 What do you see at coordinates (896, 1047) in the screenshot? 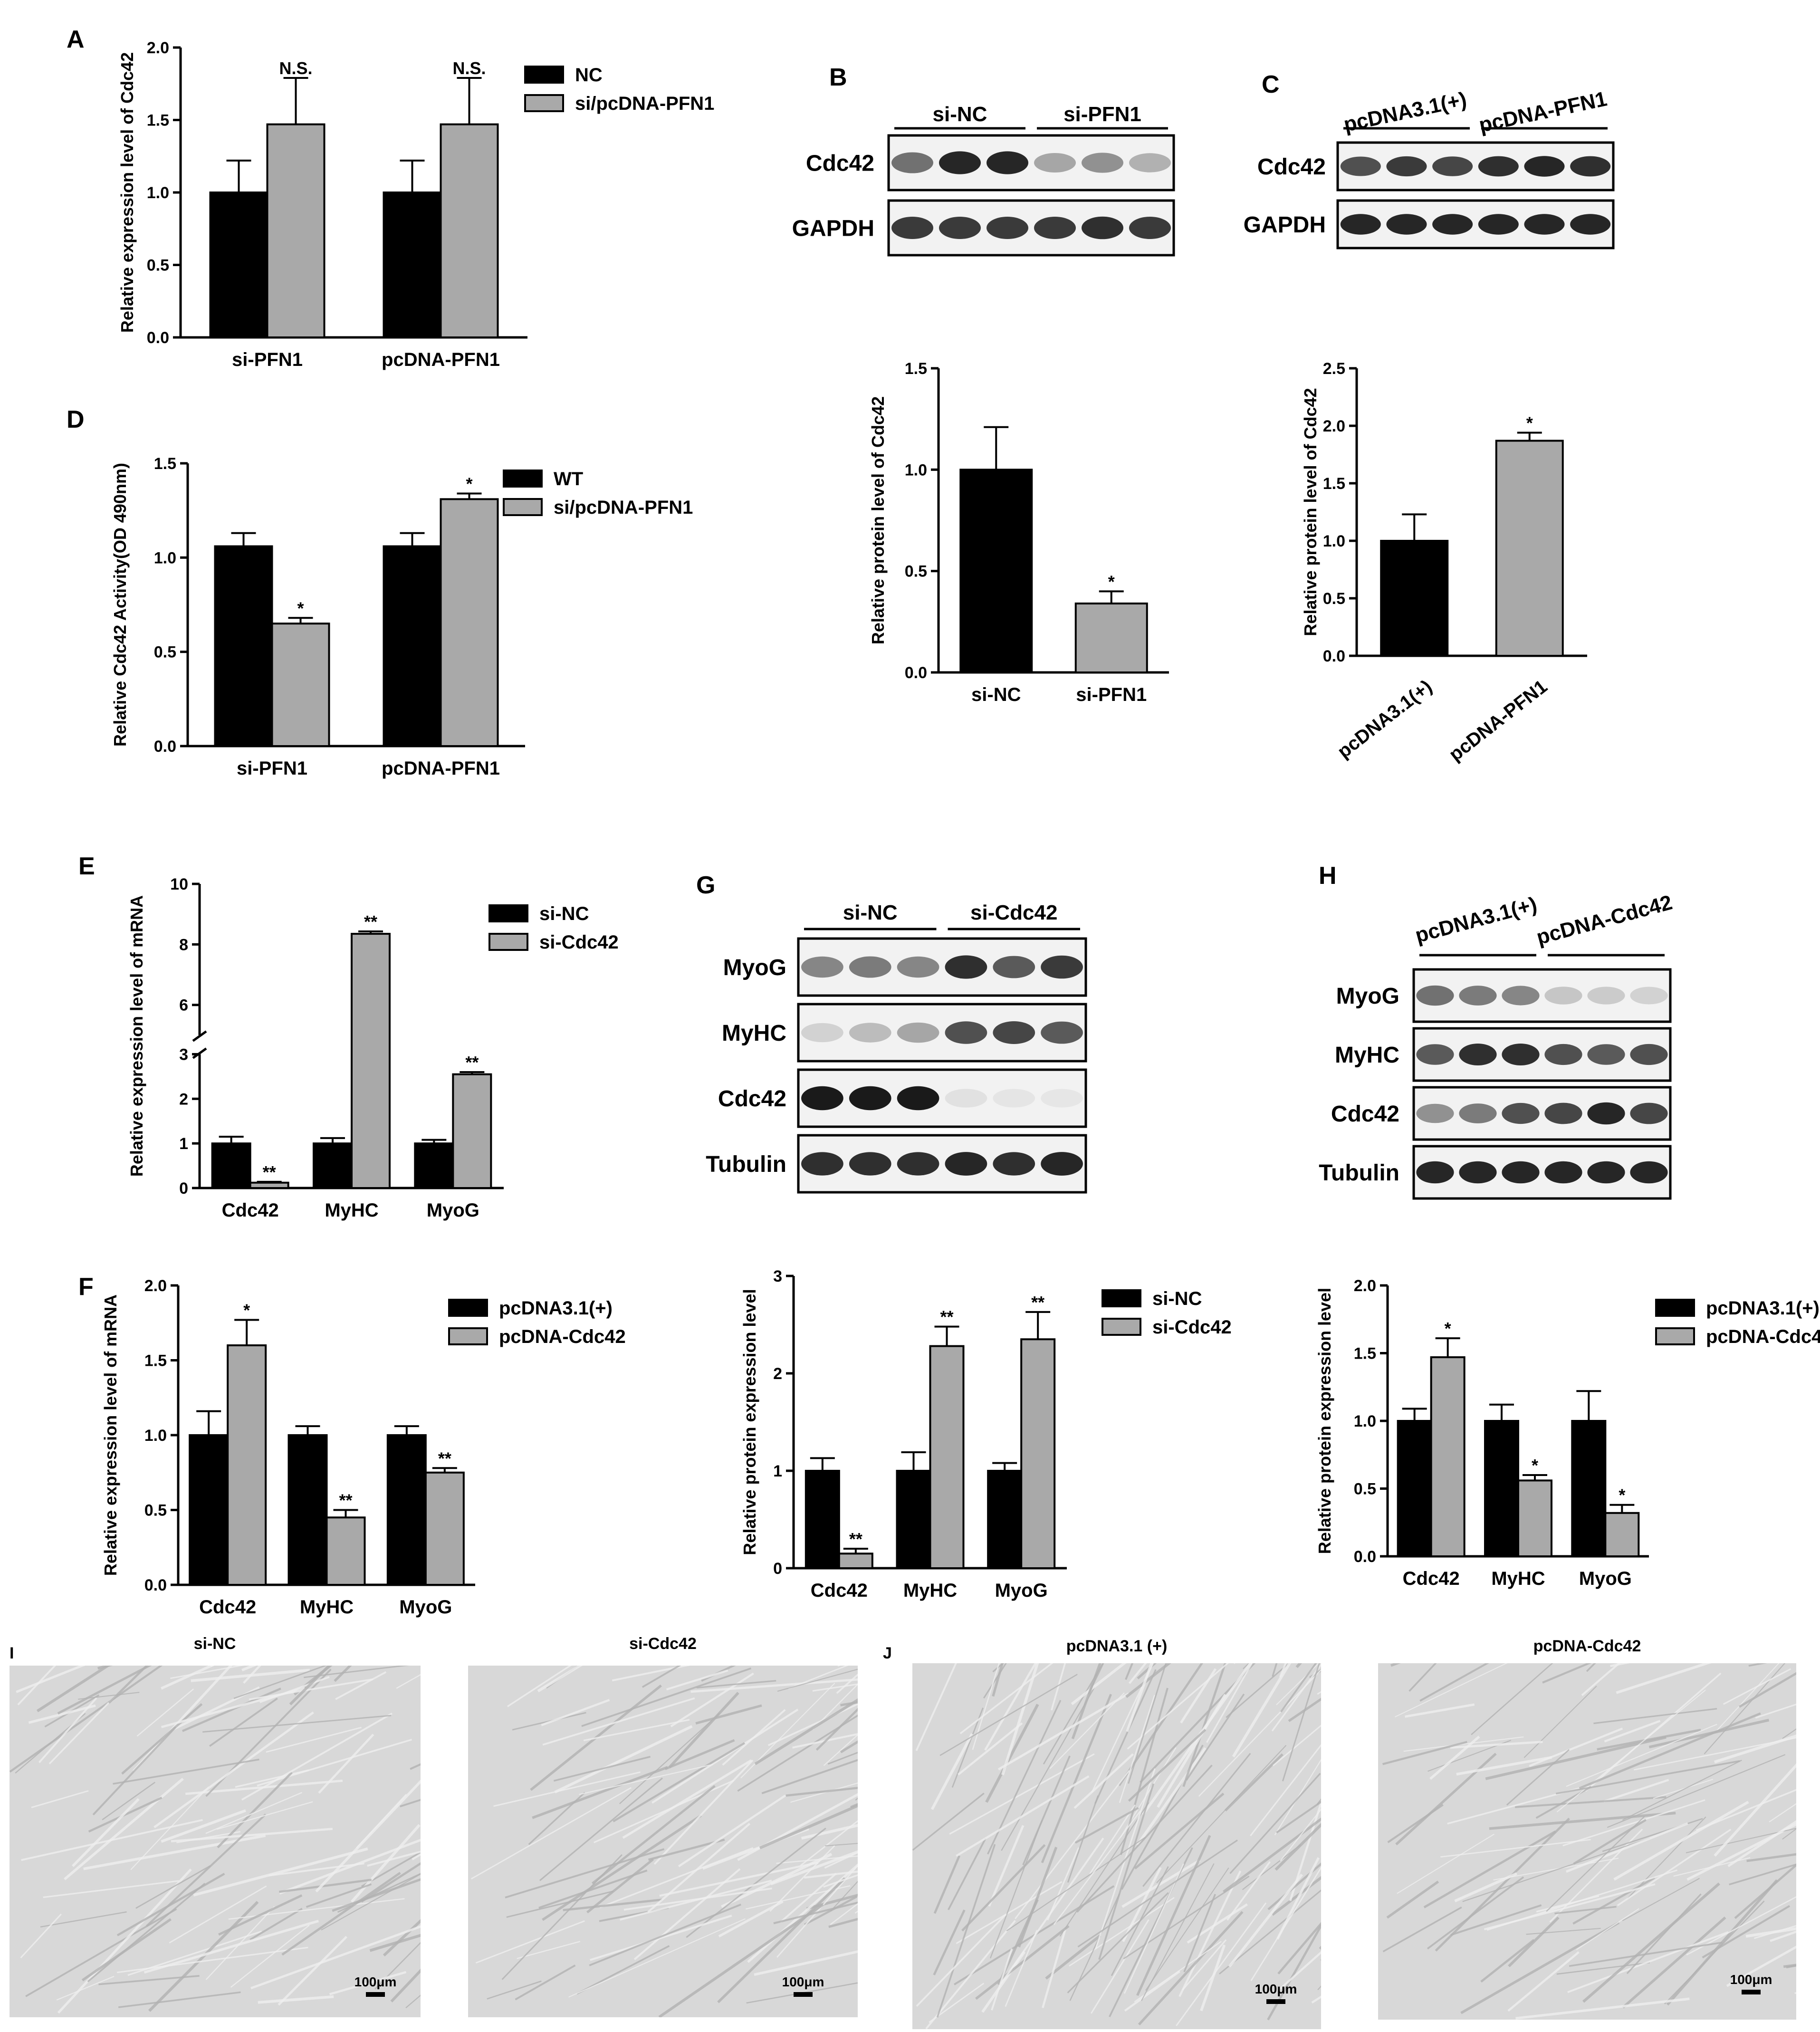
I see `western-blot-g: si-NC si-Cdc42 MyoG MyHC Cdc42 Tubulin` at bounding box center [896, 1047].